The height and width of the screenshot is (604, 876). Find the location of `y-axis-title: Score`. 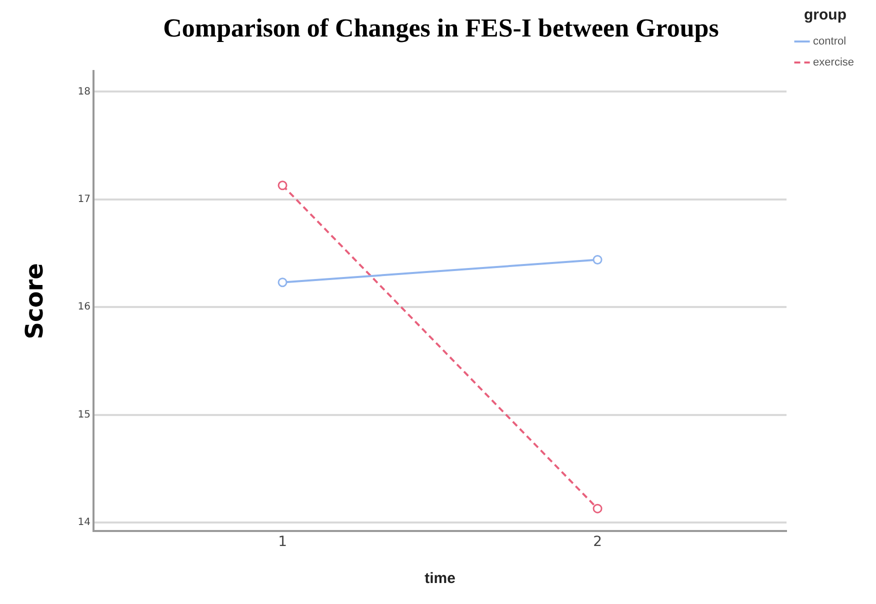

y-axis-title: Score is located at coordinates (34, 301).